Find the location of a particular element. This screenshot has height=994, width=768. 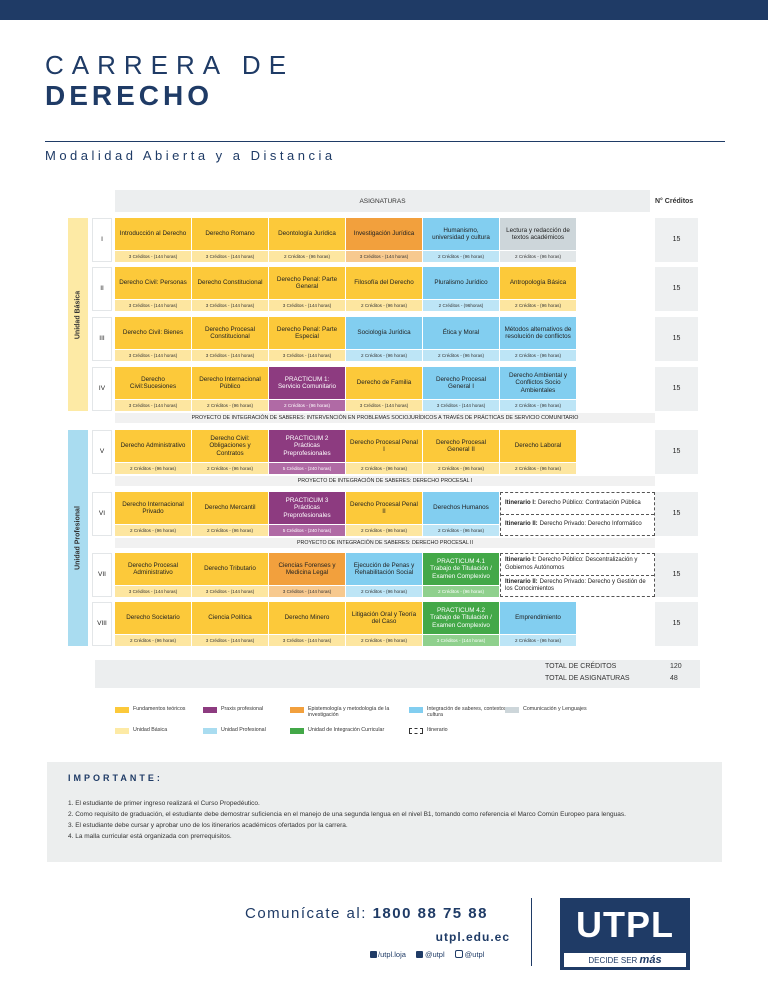

unit: Unidad Básica is located at coordinates (78, 314).